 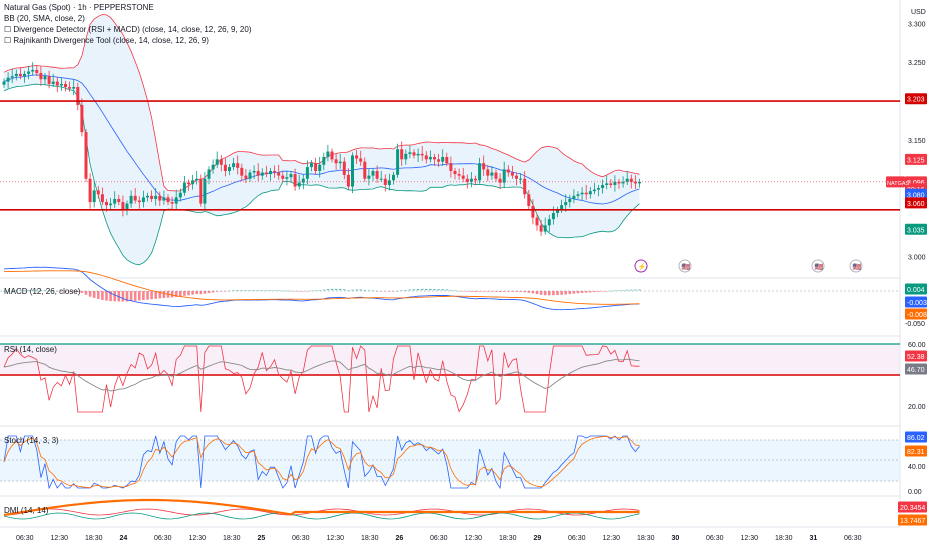 What do you see at coordinates (917, 141) in the screenshot?
I see `price-tick-label: 3.150` at bounding box center [917, 141].